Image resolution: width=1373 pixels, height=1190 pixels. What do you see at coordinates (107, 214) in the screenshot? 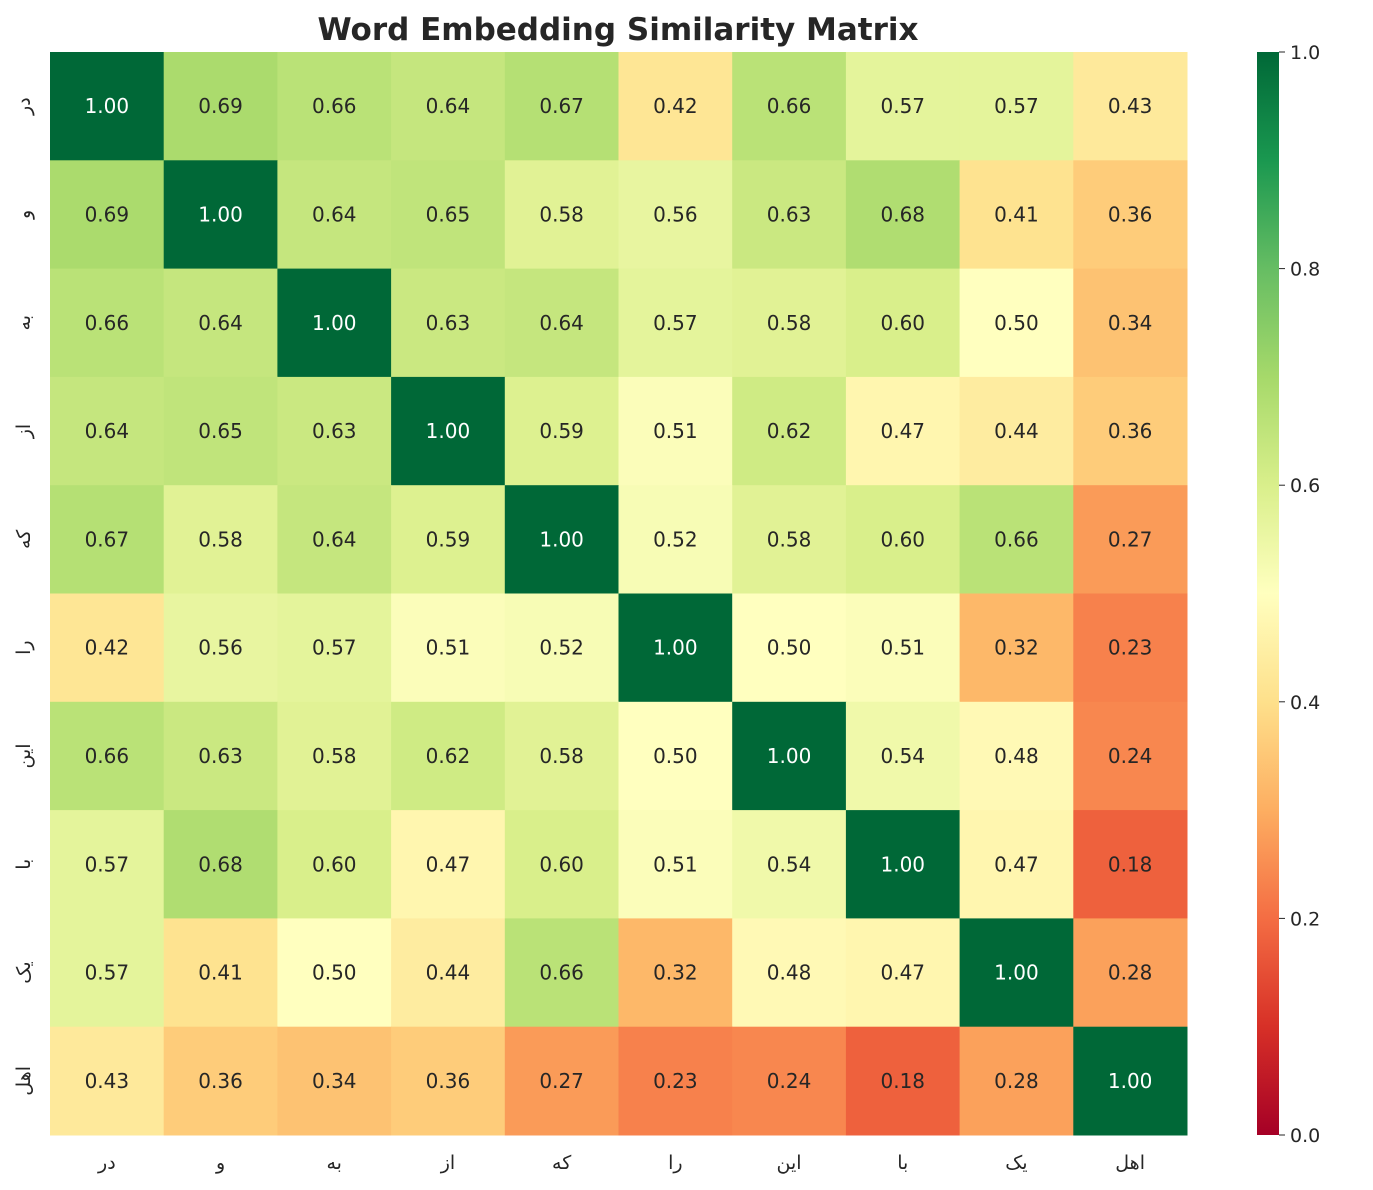
I see `cell-value-label: 0.69` at bounding box center [107, 214].